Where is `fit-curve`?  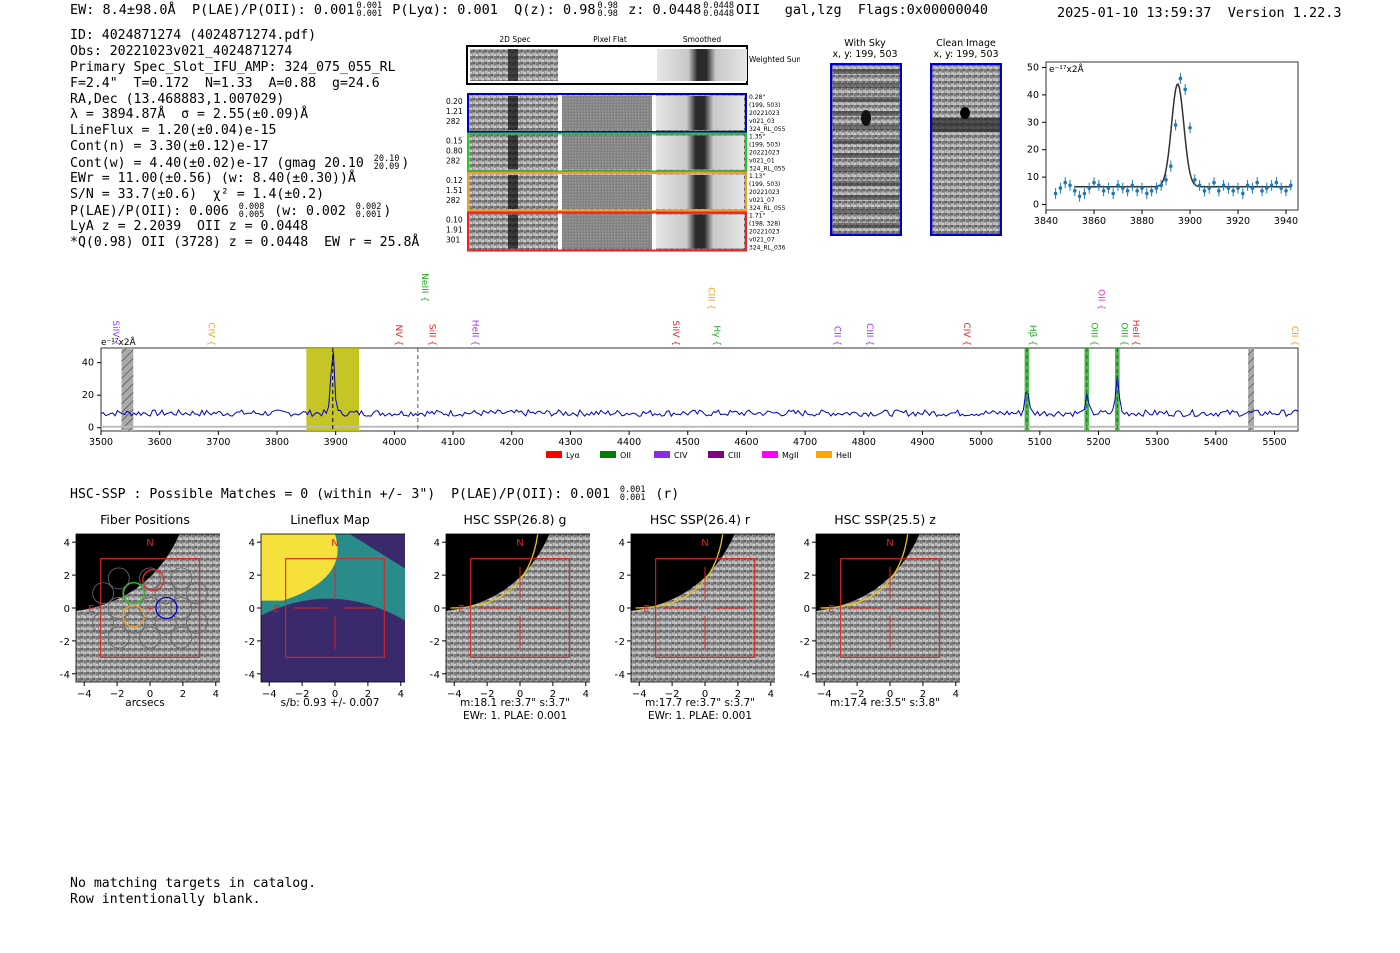 fit-curve is located at coordinates (1182, 135).